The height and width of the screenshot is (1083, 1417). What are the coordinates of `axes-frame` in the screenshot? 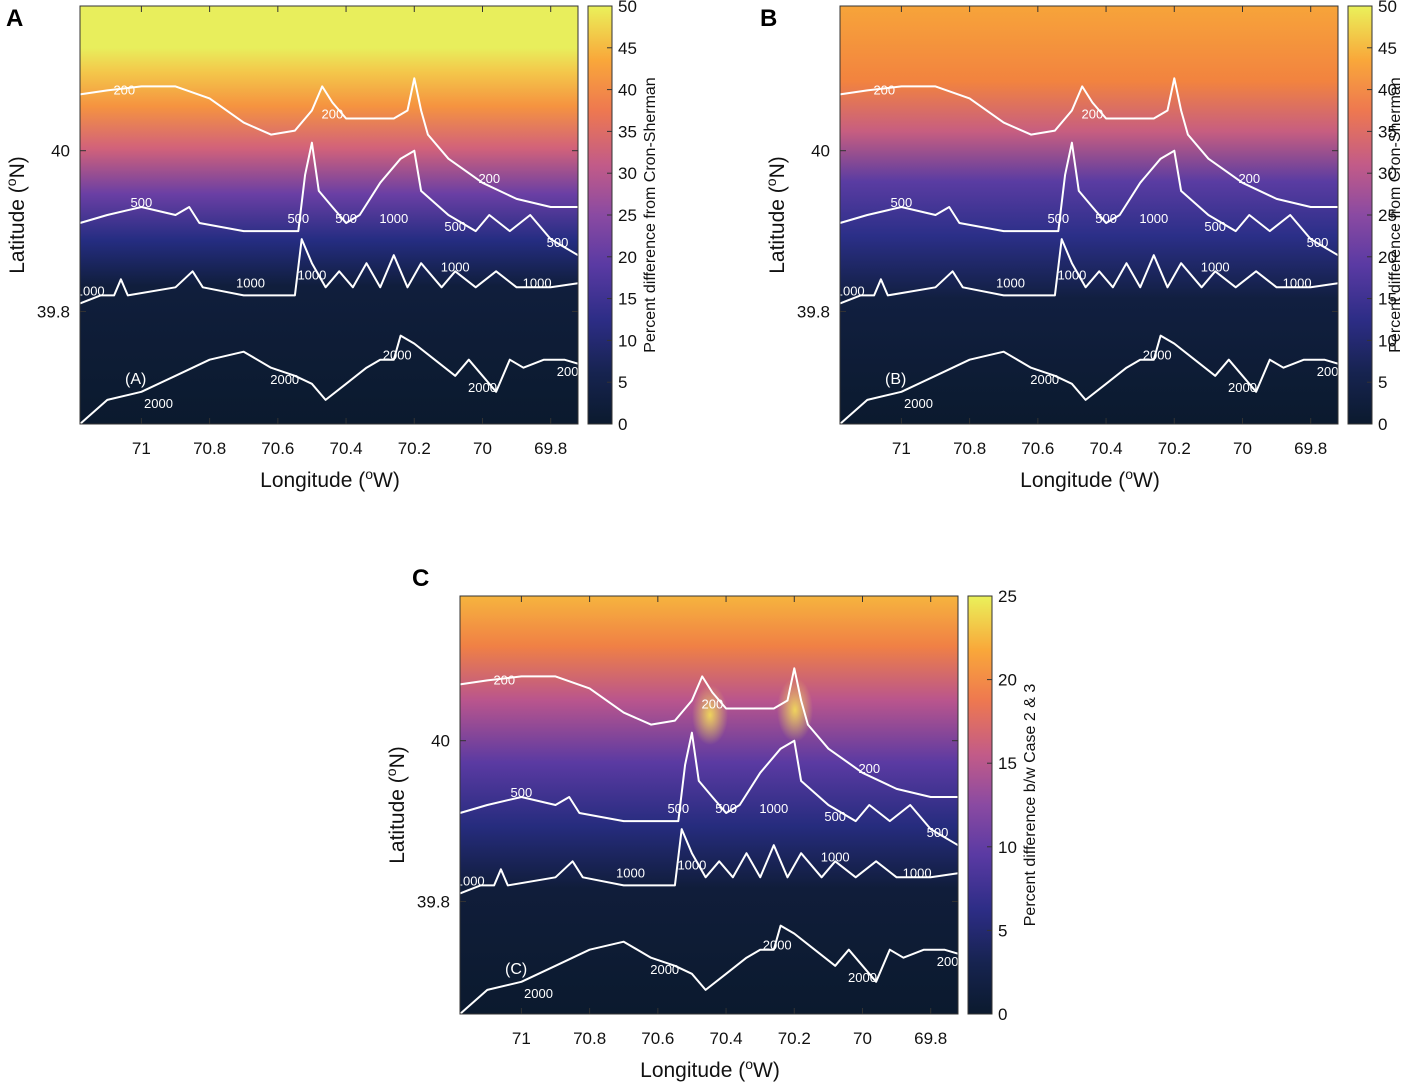 It's located at (329, 215).